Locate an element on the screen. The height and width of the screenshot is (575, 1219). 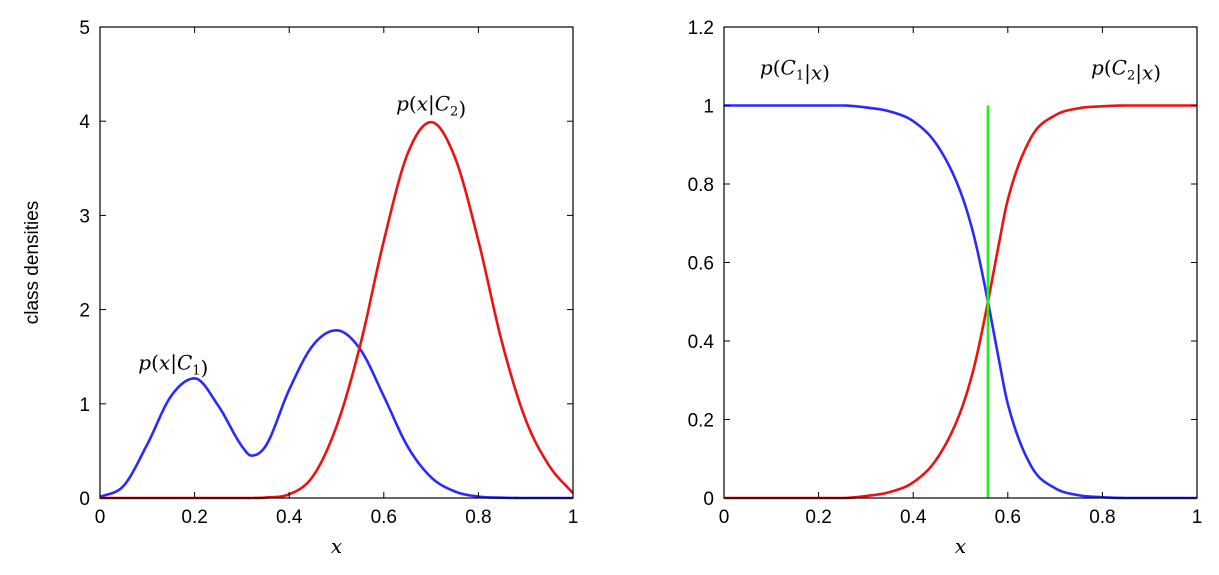
annotation-p-x-c2-: p(x|C2) is located at coordinates (431, 105).